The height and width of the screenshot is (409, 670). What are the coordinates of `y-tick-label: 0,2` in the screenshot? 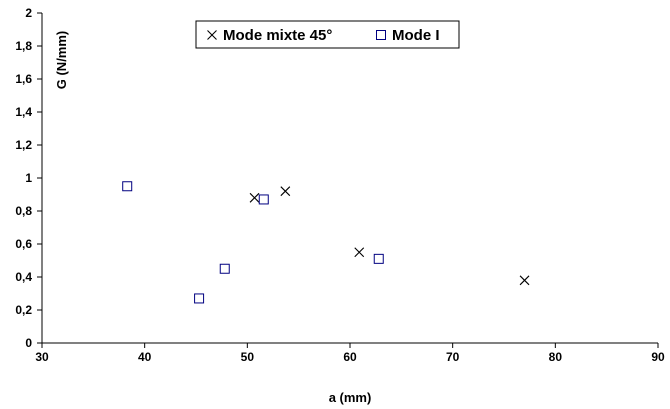 It's located at (23, 310).